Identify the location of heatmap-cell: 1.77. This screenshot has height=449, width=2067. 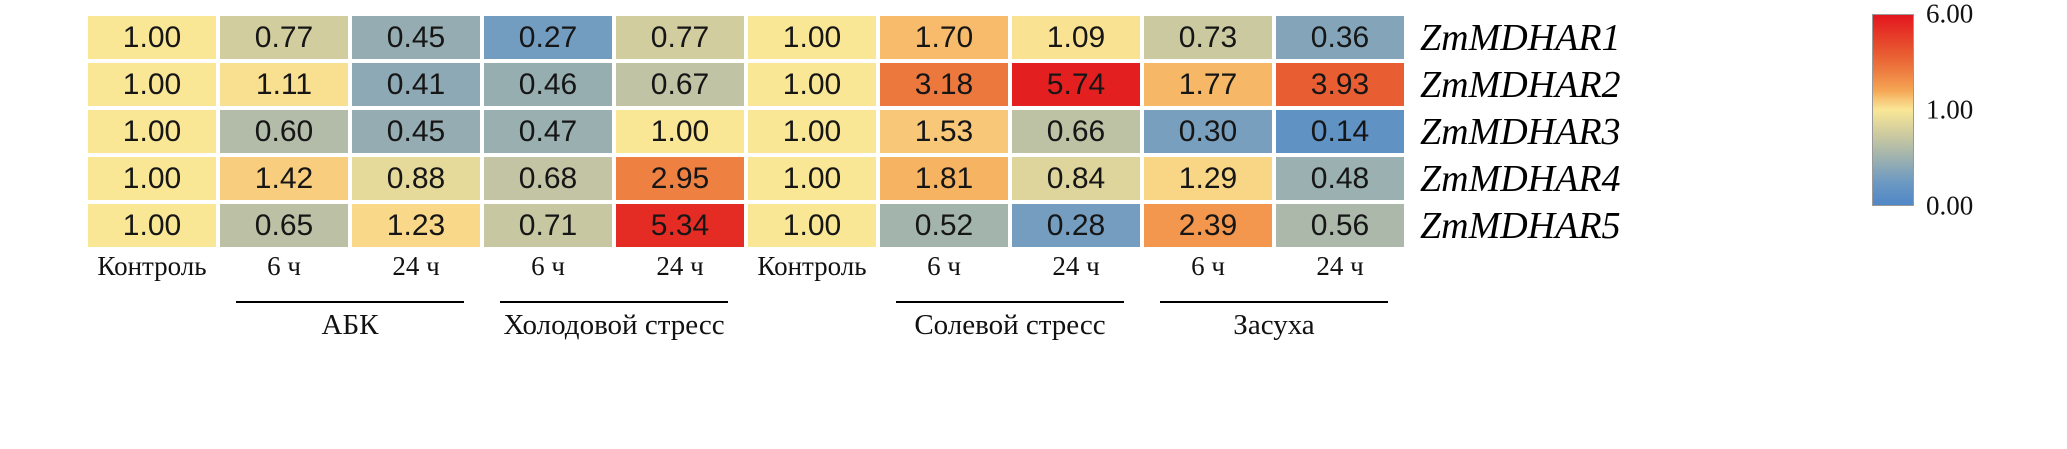
(1208, 84).